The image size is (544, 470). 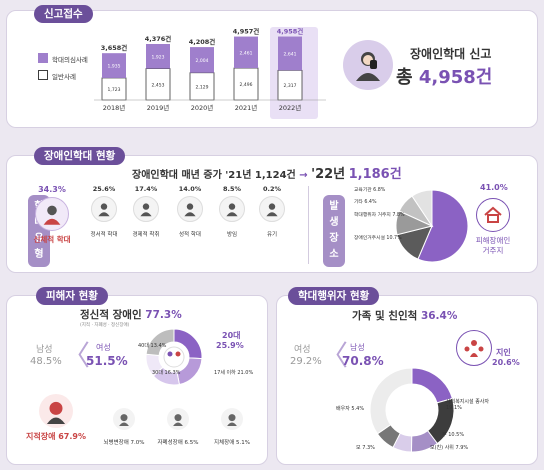 I want to click on place-label: 장애인거주시설 10.7%, so click(x=378, y=237).